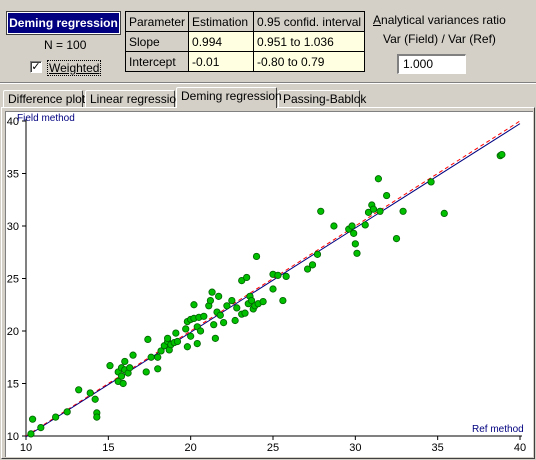  I want to click on y-tick-label: 35, so click(13, 175).